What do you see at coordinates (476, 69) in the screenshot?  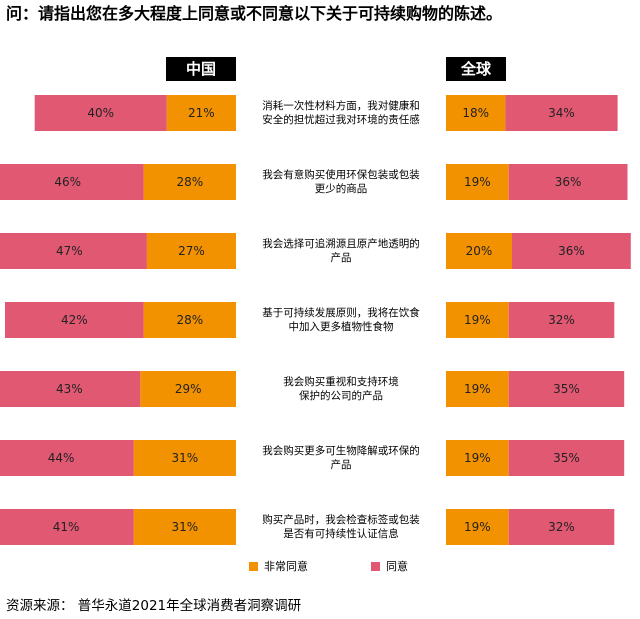 I see `global-panel-header: 全球` at bounding box center [476, 69].